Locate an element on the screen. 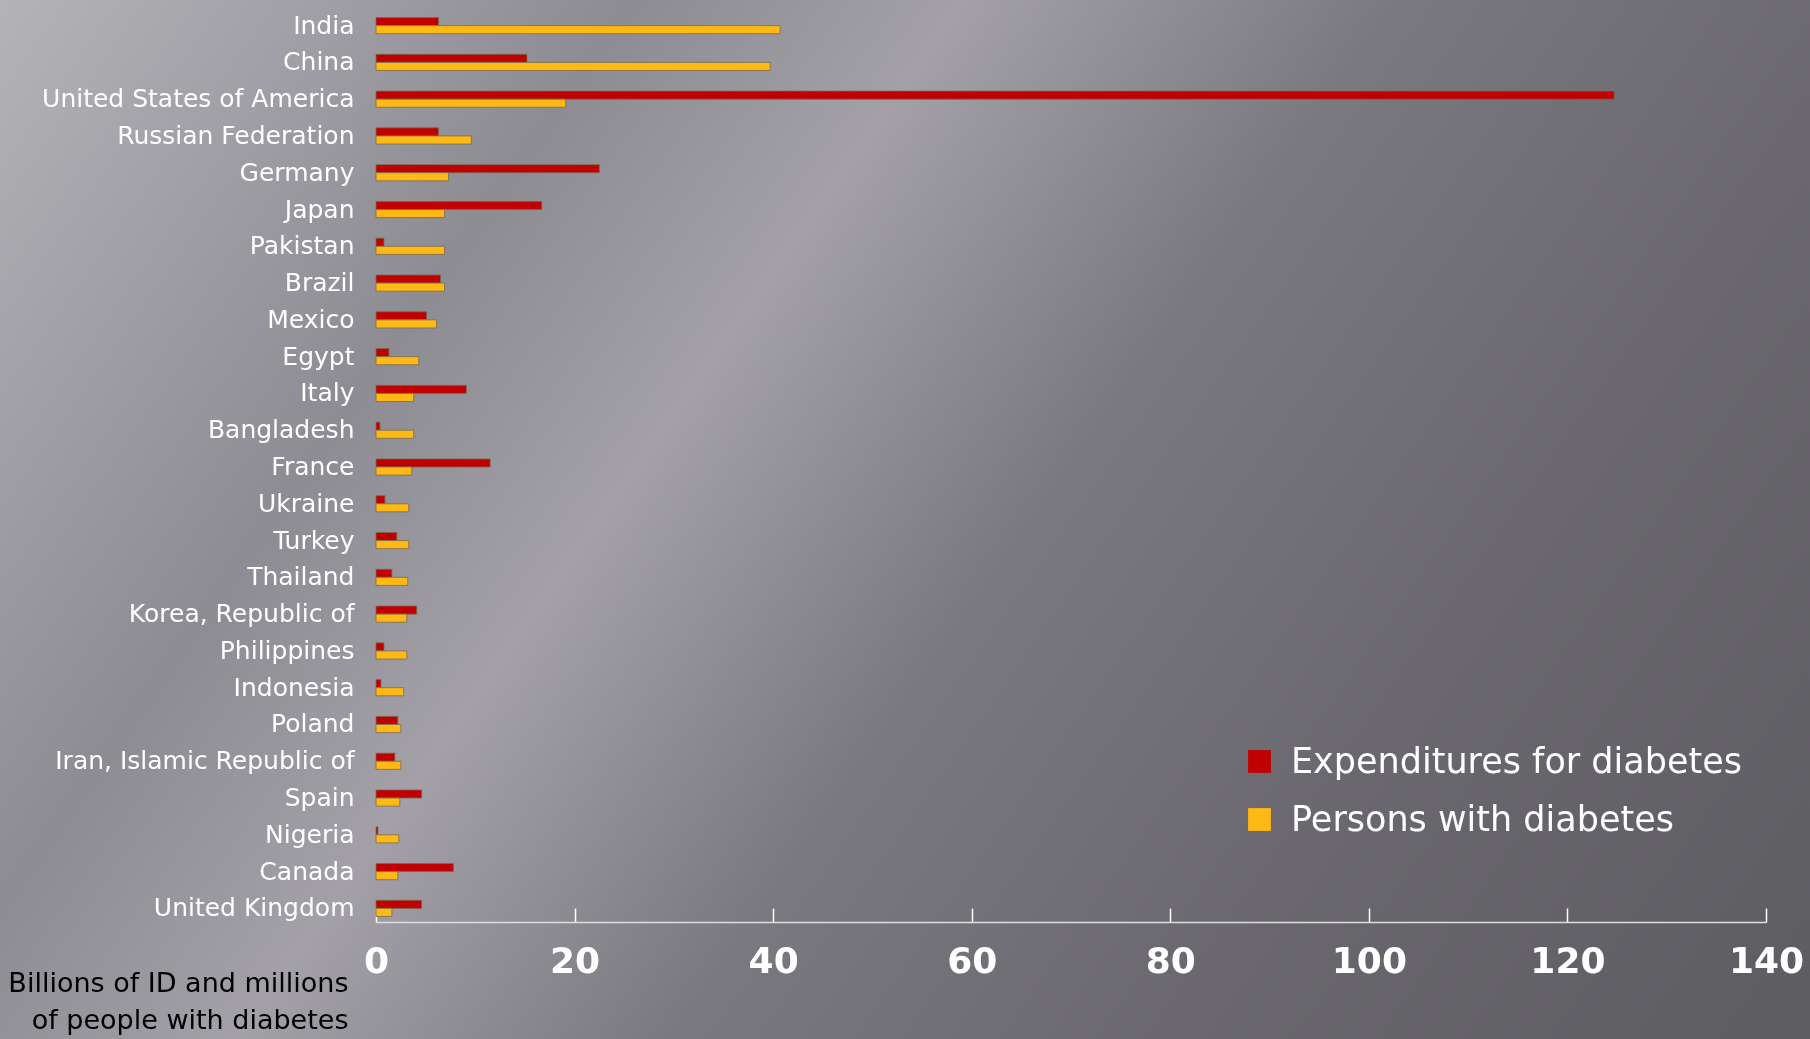  y-tick-label: Thailand is located at coordinates (300, 577).